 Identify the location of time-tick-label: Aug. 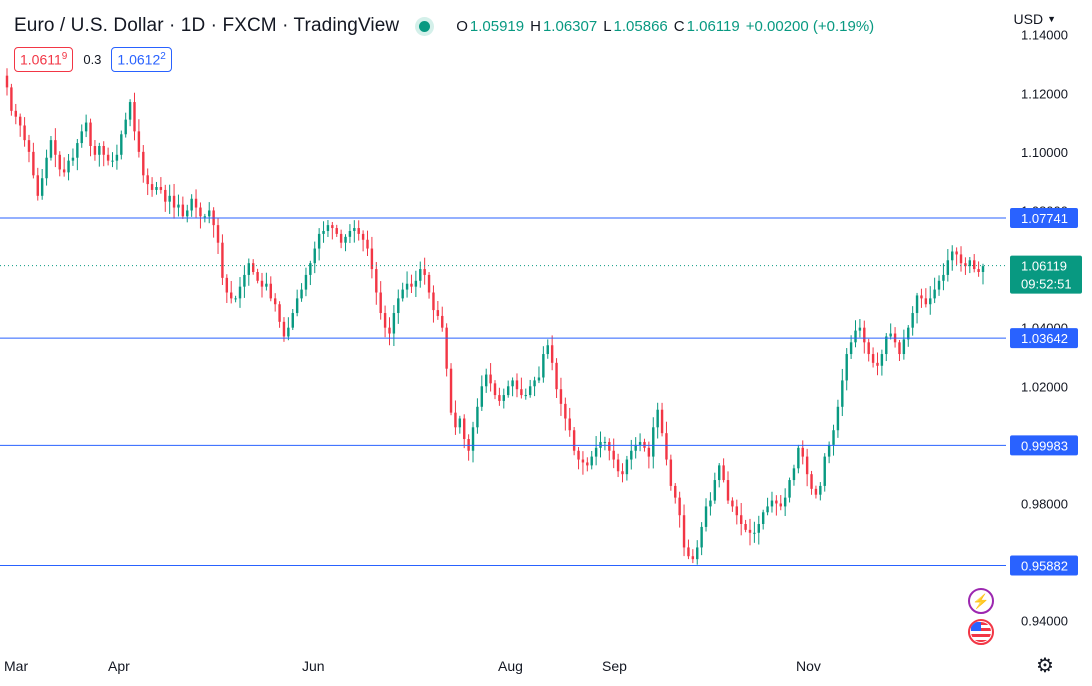
(510, 666).